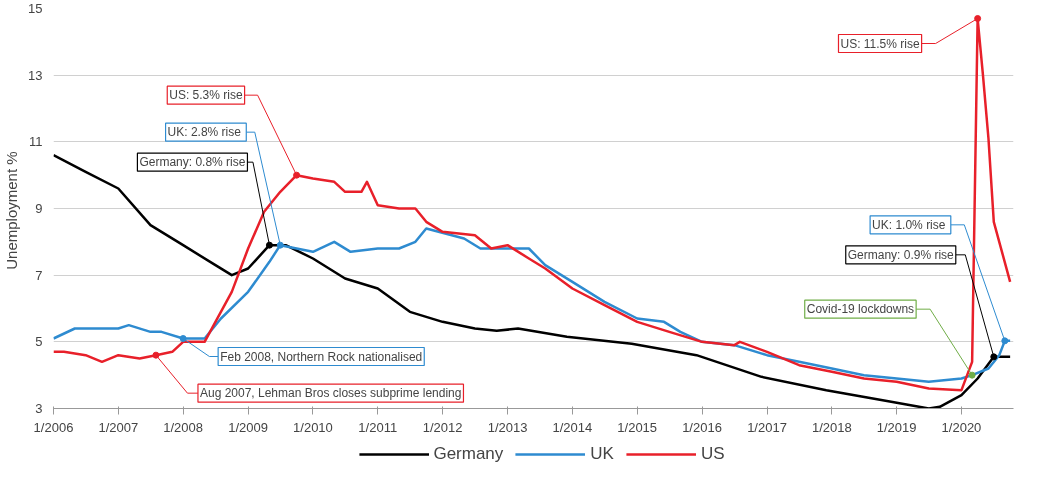  What do you see at coordinates (183, 427) in the screenshot?
I see `x-tick-label: 1/2008` at bounding box center [183, 427].